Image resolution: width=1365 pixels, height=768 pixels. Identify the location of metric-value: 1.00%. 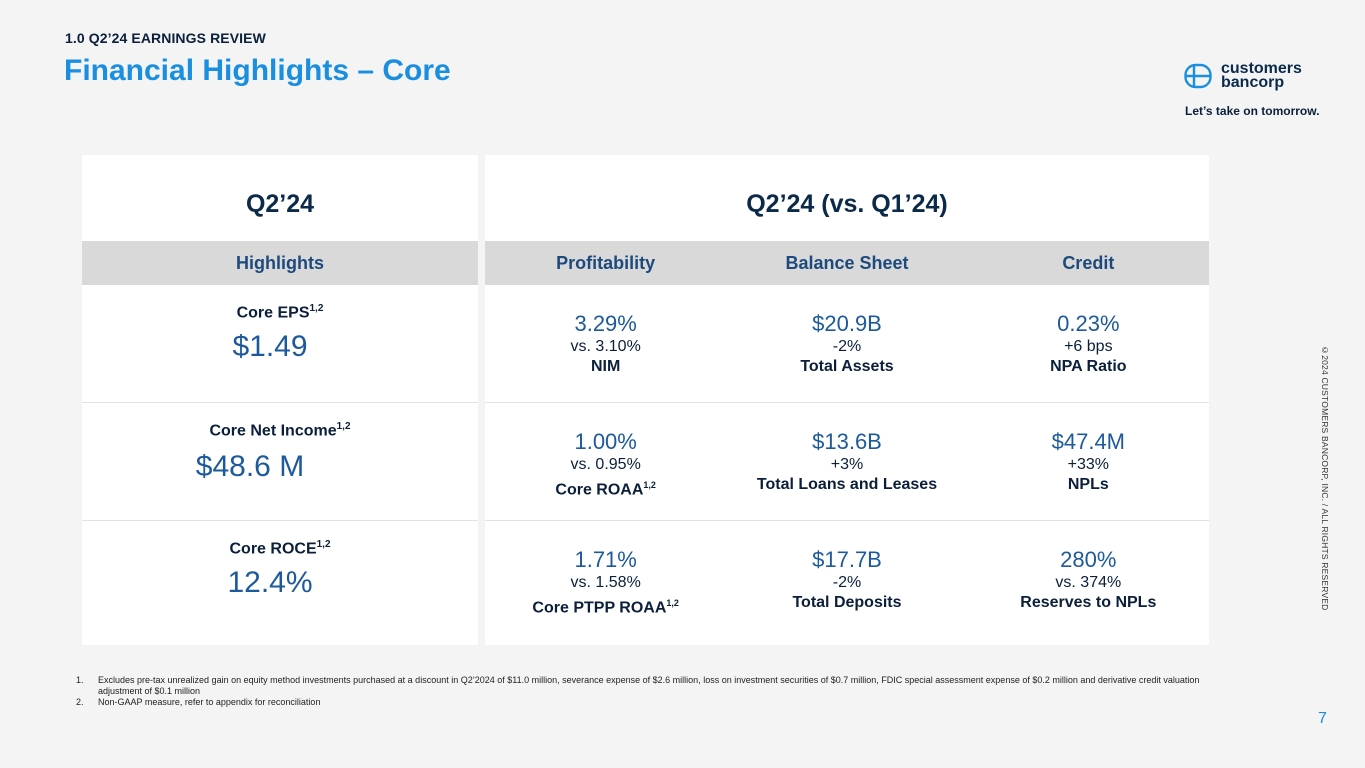
(605, 441).